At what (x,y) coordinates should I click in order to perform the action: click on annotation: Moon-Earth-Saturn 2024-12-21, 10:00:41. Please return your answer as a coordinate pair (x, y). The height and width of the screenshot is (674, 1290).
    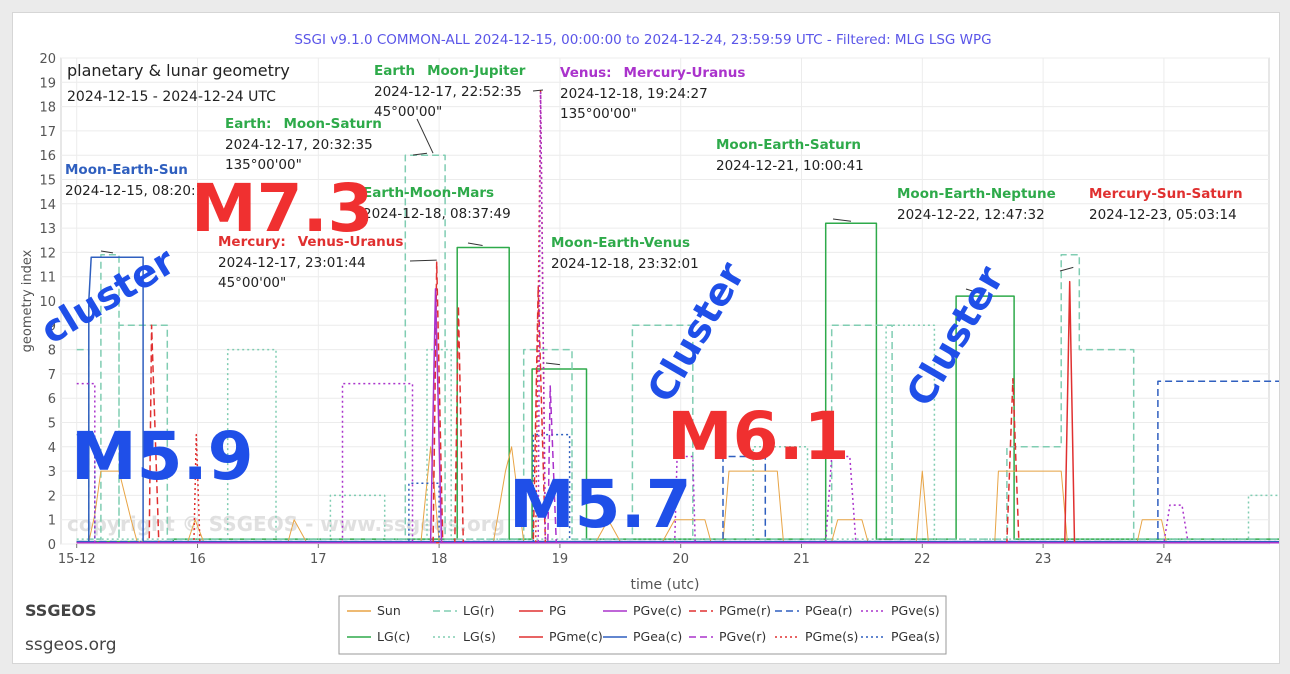
    Looking at the image, I should click on (790, 179).